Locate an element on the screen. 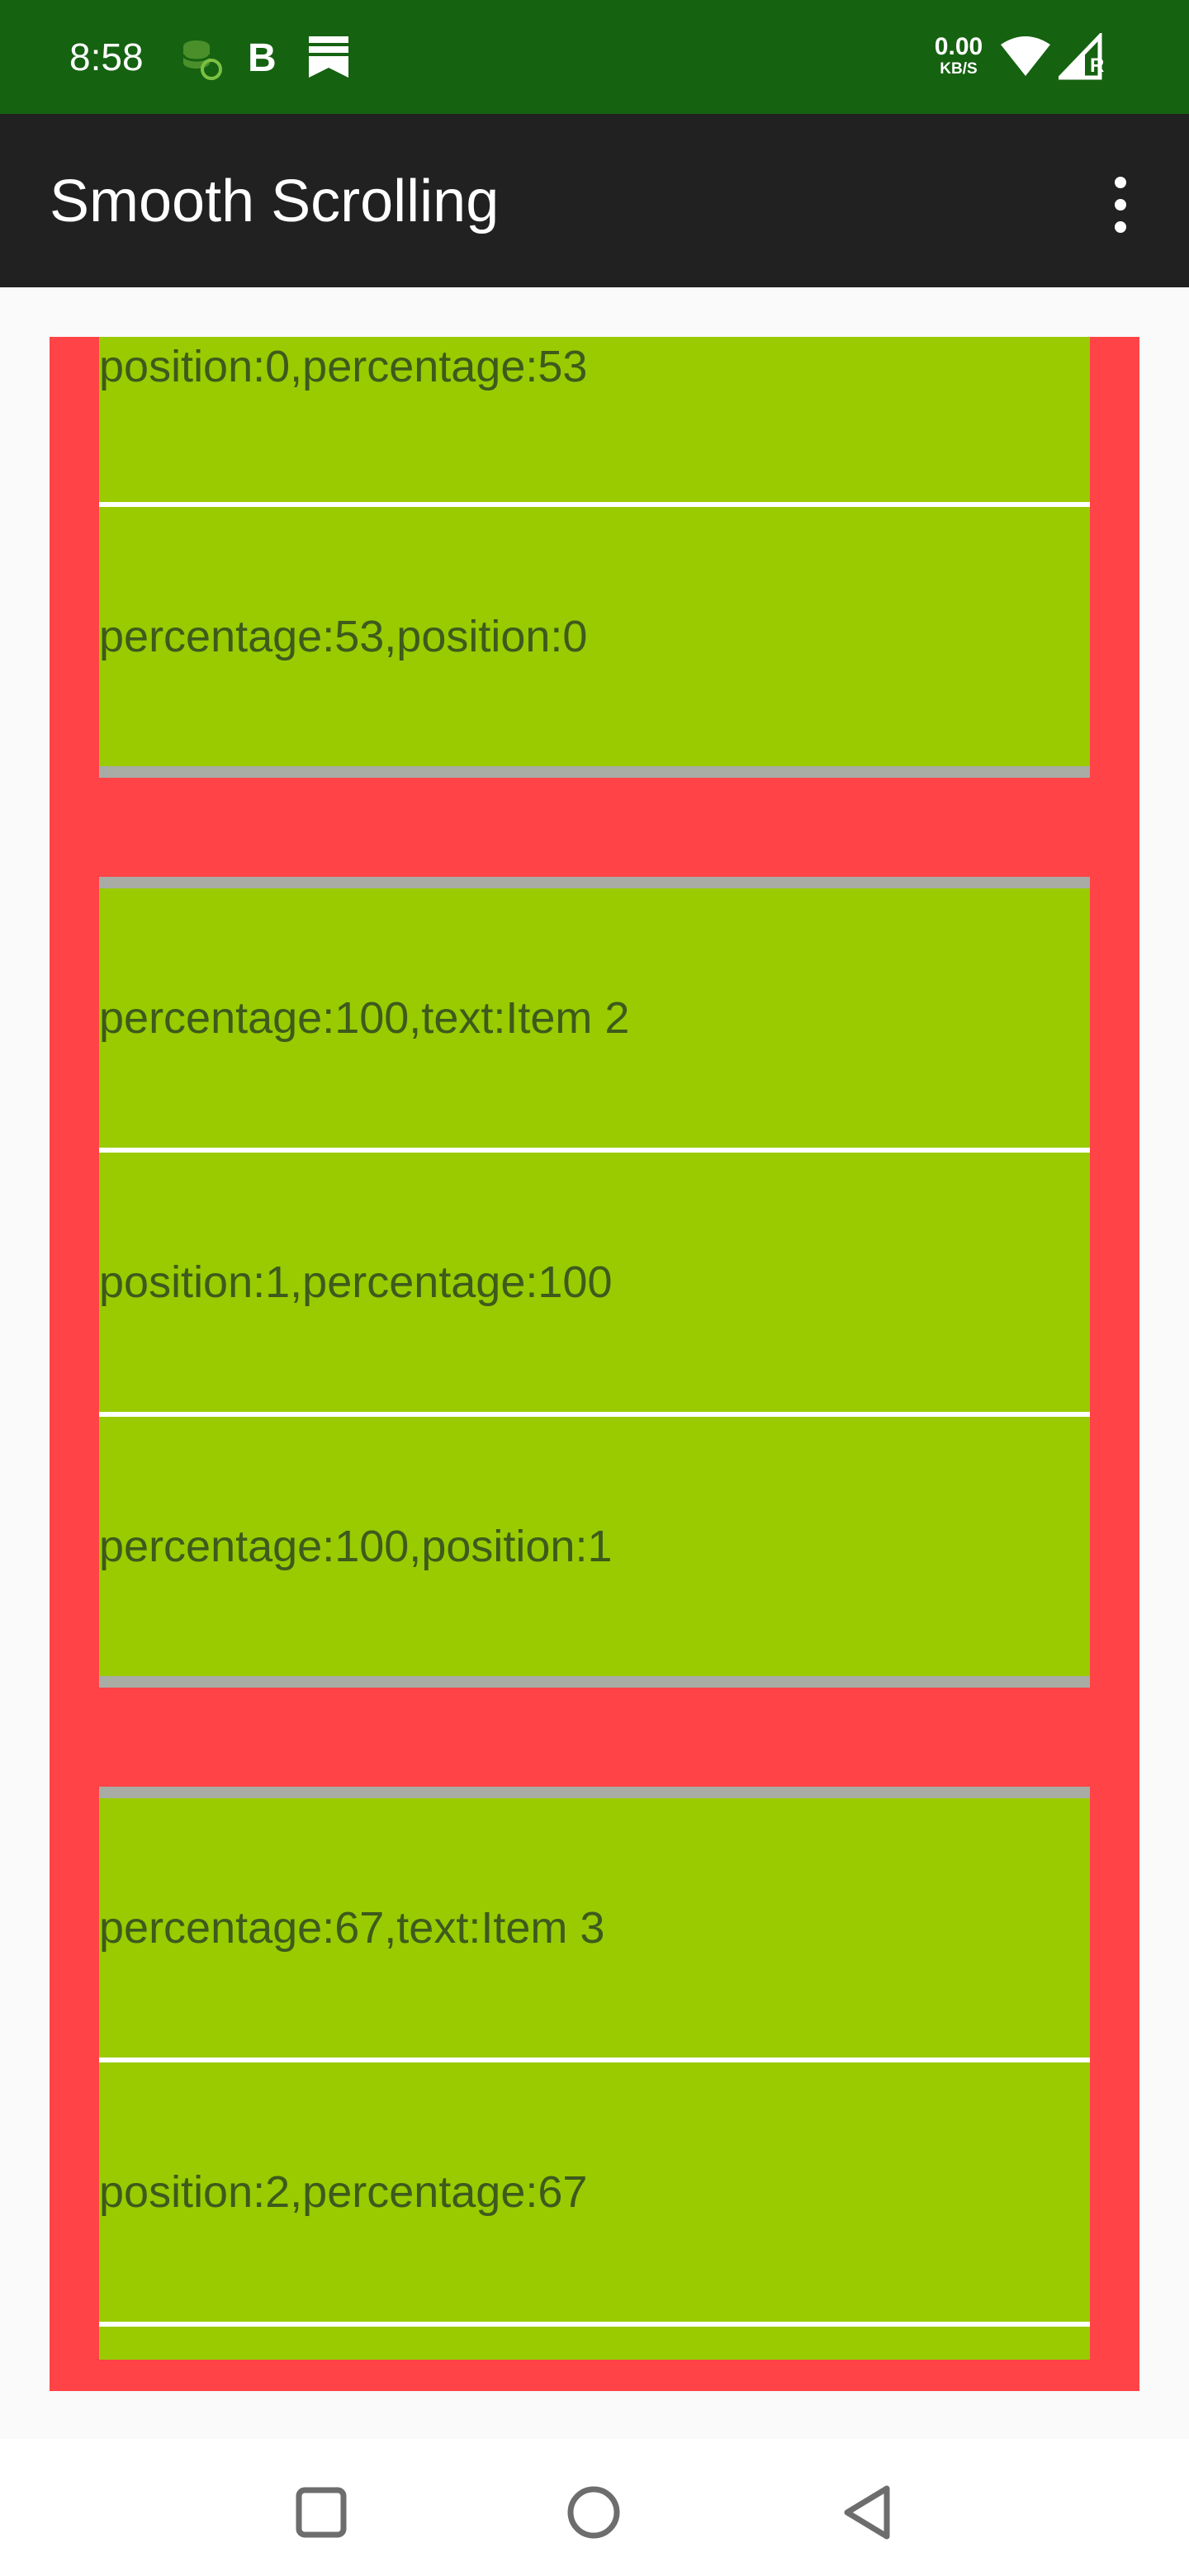 The height and width of the screenshot is (2576, 1189). page-title: Smooth Scrolling is located at coordinates (275, 201).